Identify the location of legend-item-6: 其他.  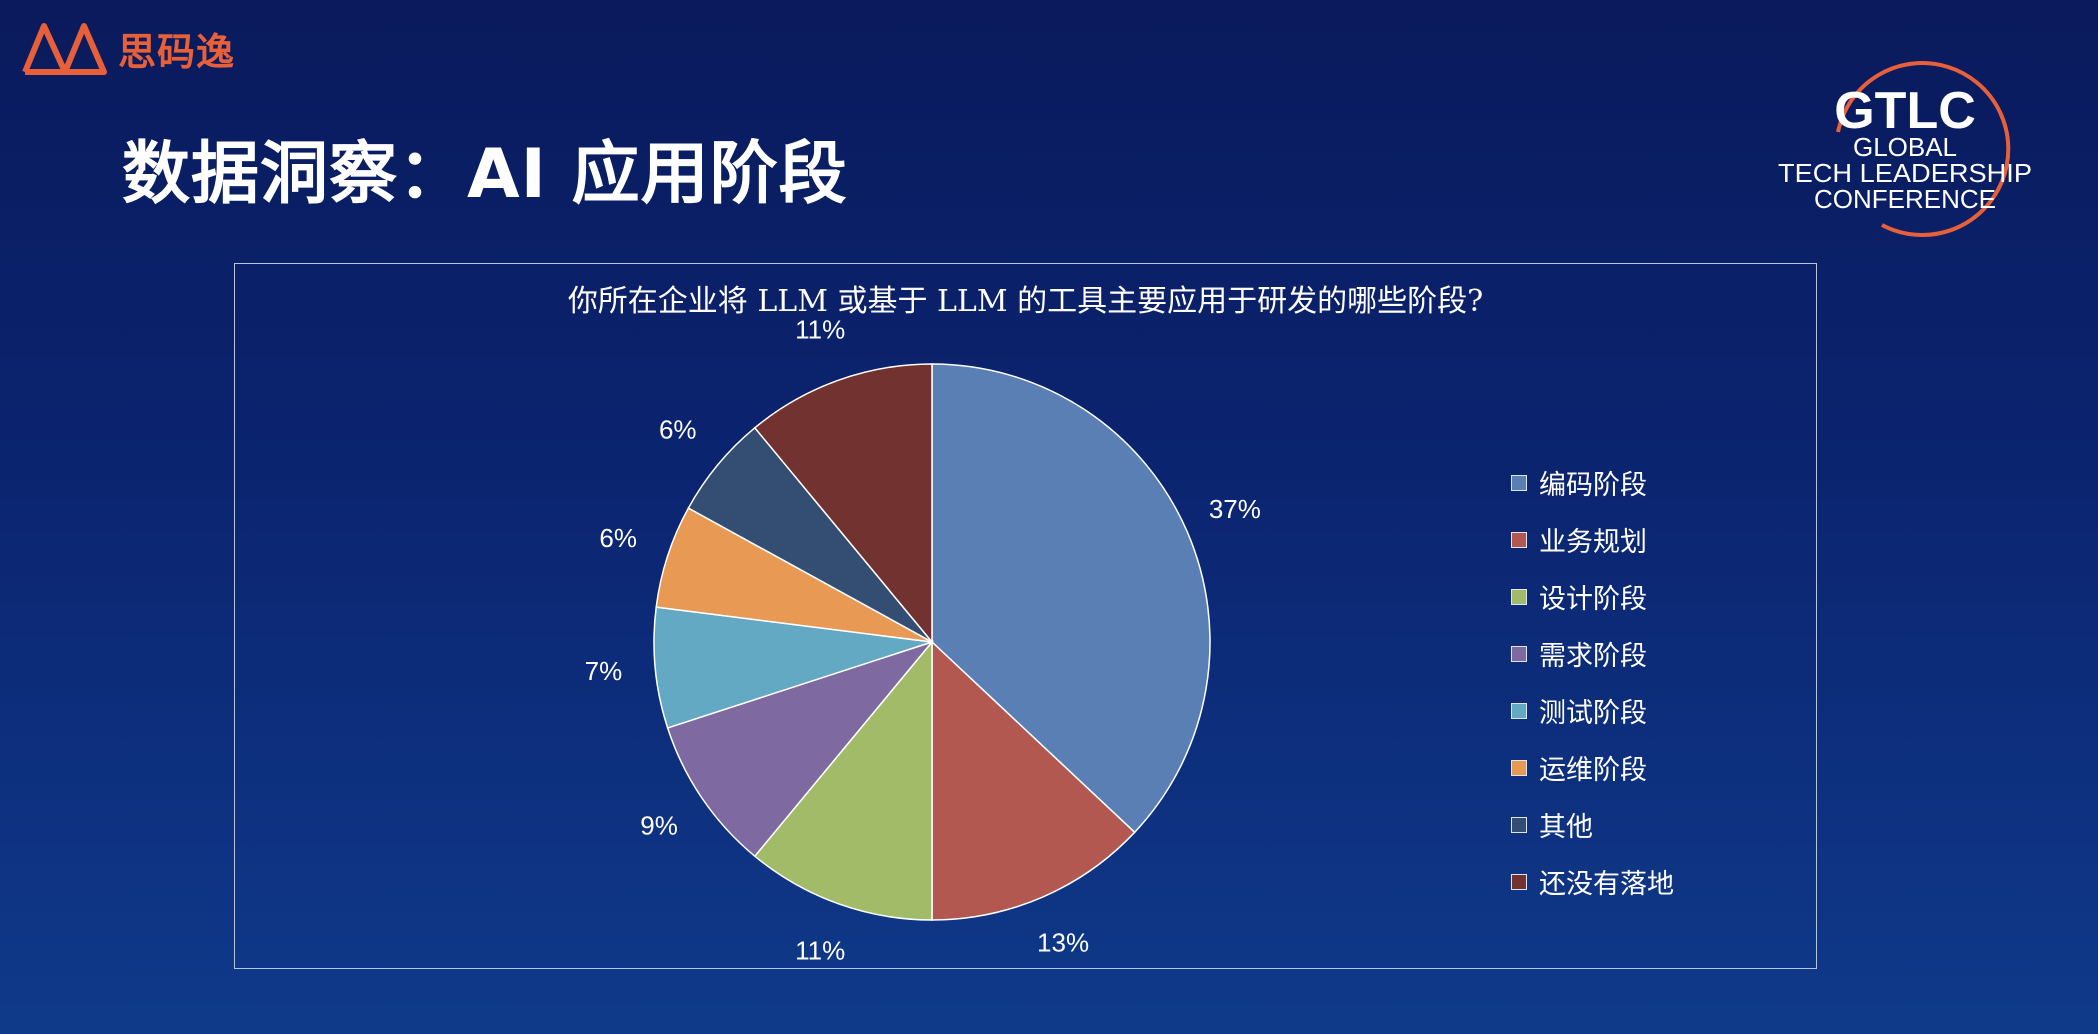
(1592, 824).